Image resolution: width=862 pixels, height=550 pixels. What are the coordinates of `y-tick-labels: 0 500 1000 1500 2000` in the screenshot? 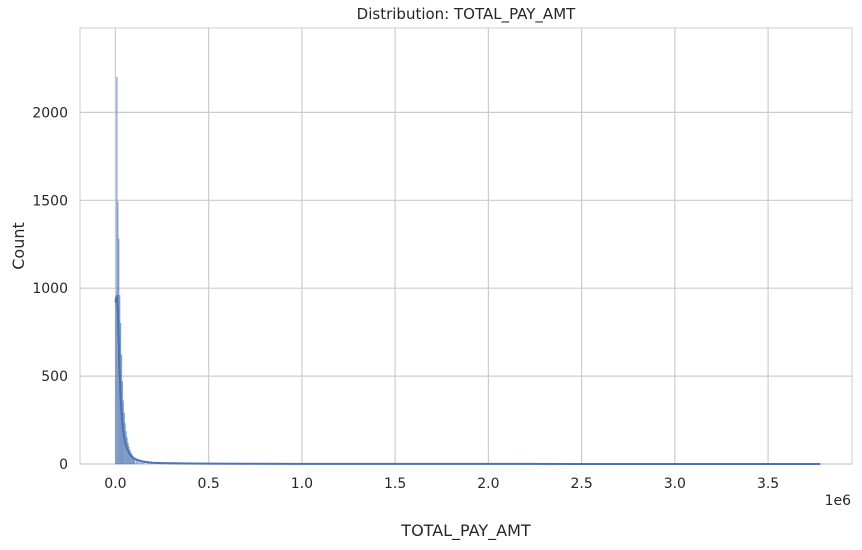 It's located at (50, 289).